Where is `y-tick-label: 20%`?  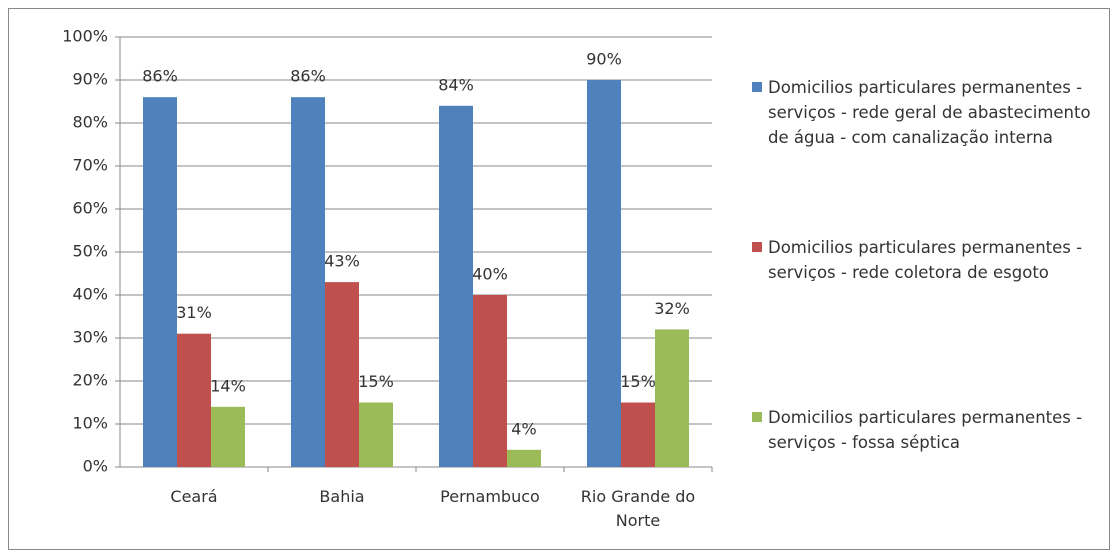
y-tick-label: 20% is located at coordinates (90, 380).